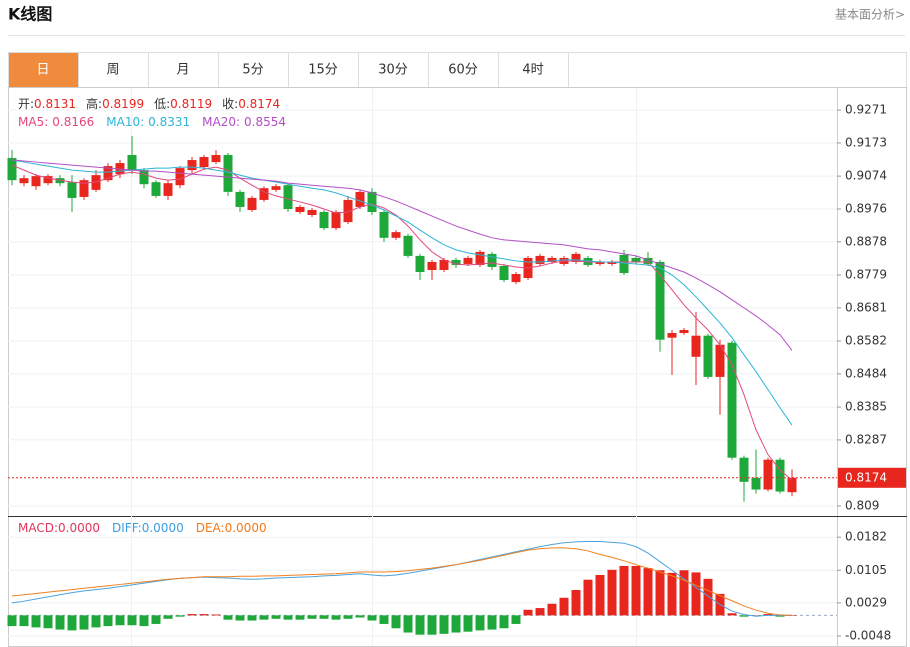 This screenshot has height=647, width=910. What do you see at coordinates (26, 104) in the screenshot?
I see `ohlc-label: 开:` at bounding box center [26, 104].